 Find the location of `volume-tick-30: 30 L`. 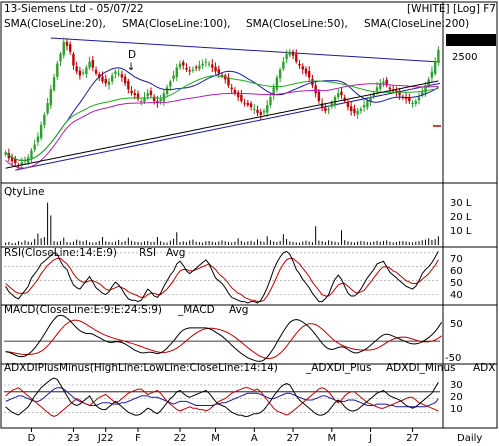

volume-tick-30: 30 L is located at coordinates (461, 203).